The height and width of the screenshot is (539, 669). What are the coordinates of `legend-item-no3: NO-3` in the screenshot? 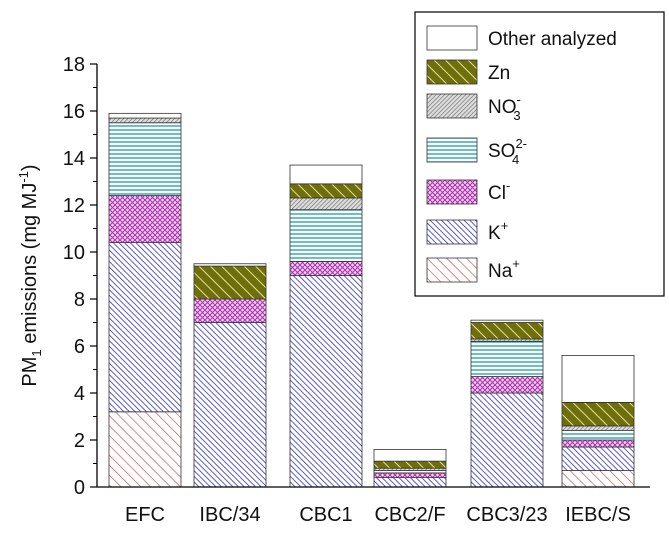 It's located at (473, 107).